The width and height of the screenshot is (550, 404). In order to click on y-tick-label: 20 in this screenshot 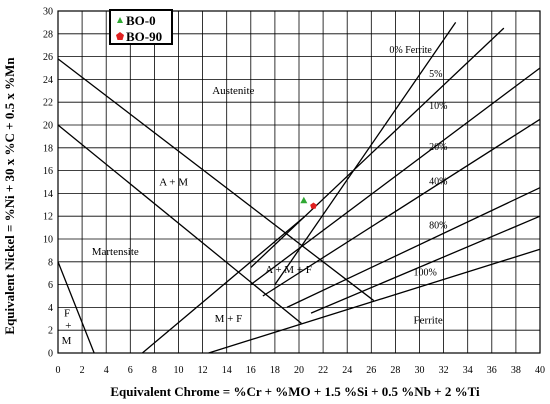, I will do `click(48, 126)`.